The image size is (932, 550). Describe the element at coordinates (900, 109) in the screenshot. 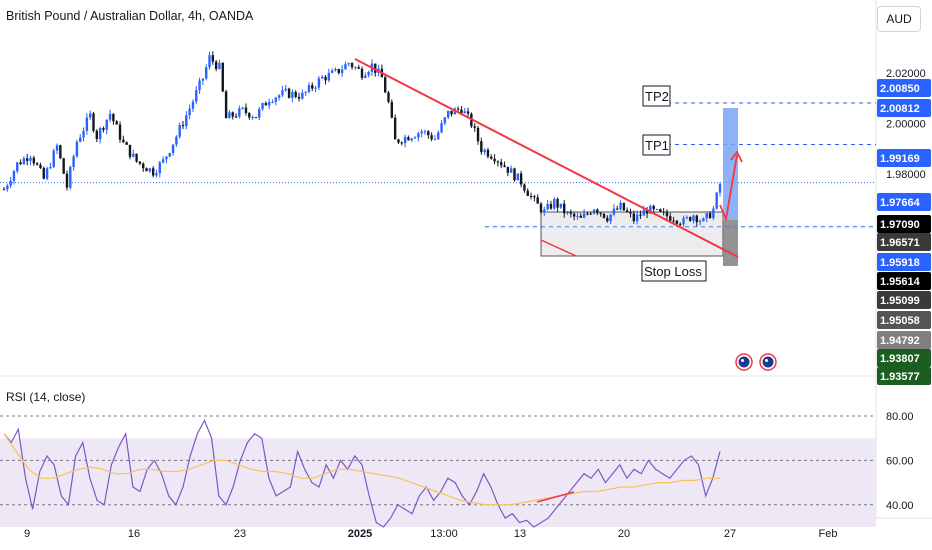

I see `price-badge-label: 2.00812` at that location.